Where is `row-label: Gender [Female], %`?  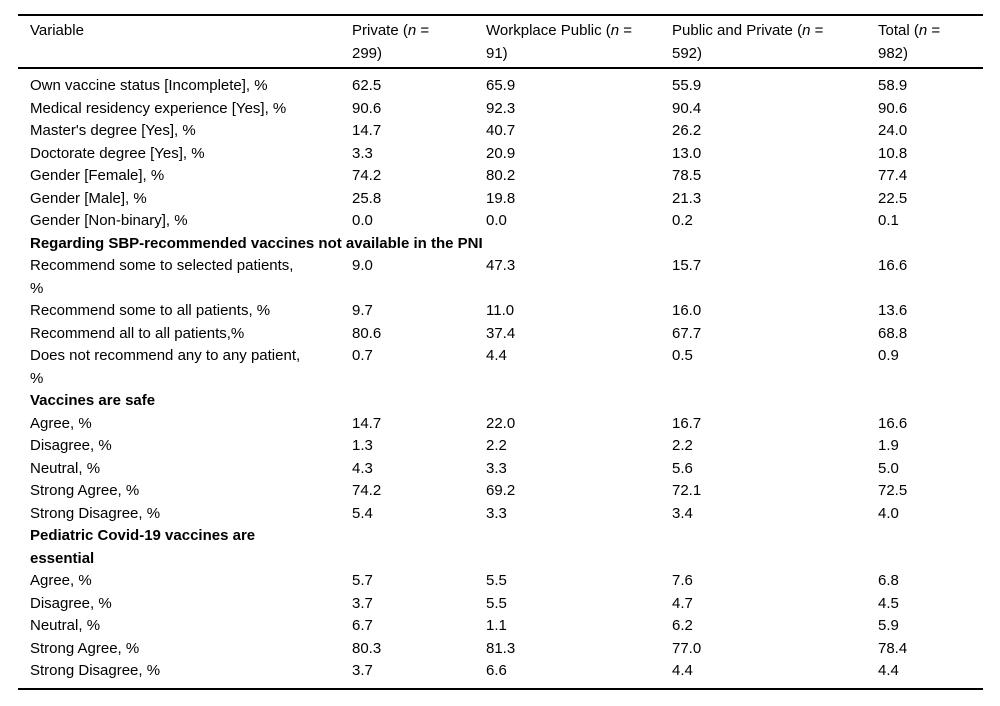 row-label: Gender [Female], % is located at coordinates (97, 175).